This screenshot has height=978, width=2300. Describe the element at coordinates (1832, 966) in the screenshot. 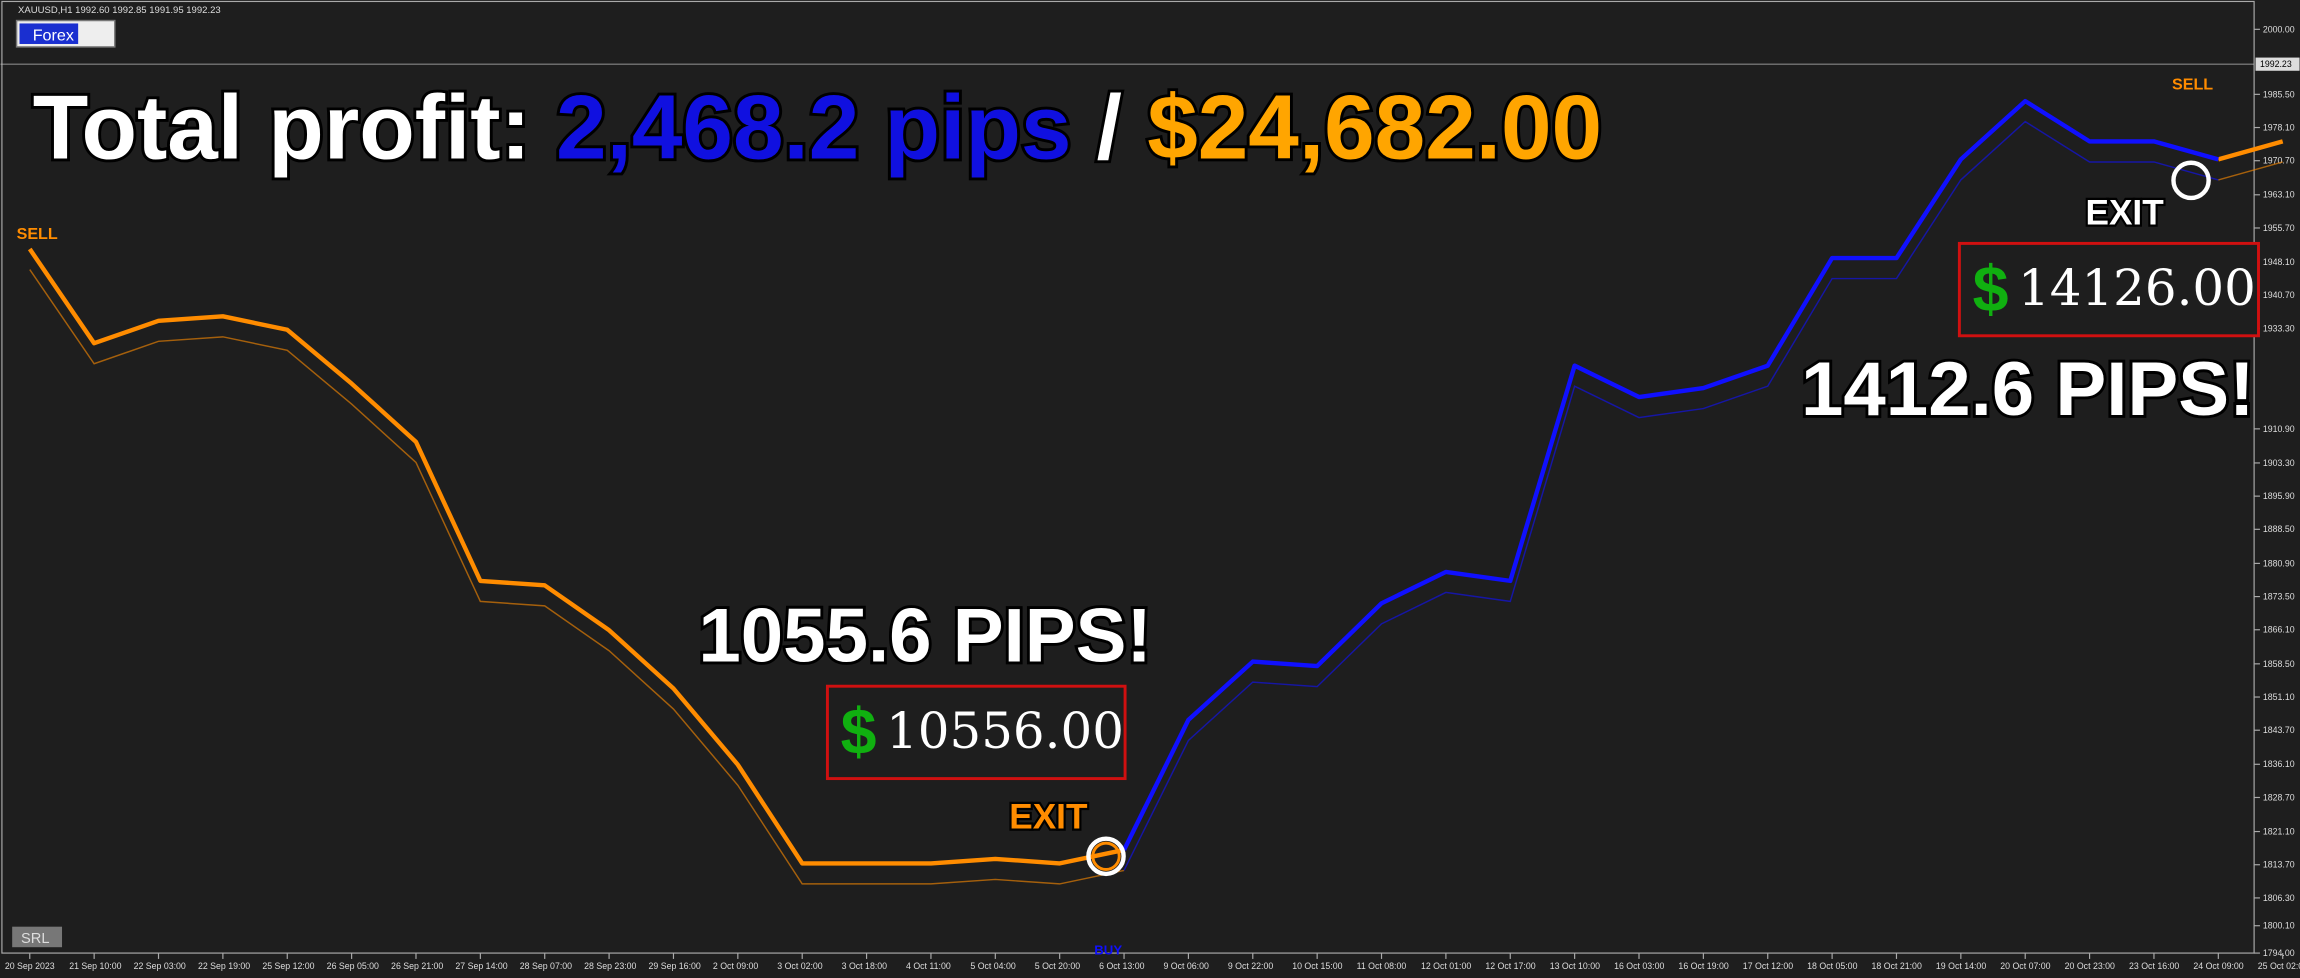

I see `x-tick-label: 18 Oct 05:00` at that location.